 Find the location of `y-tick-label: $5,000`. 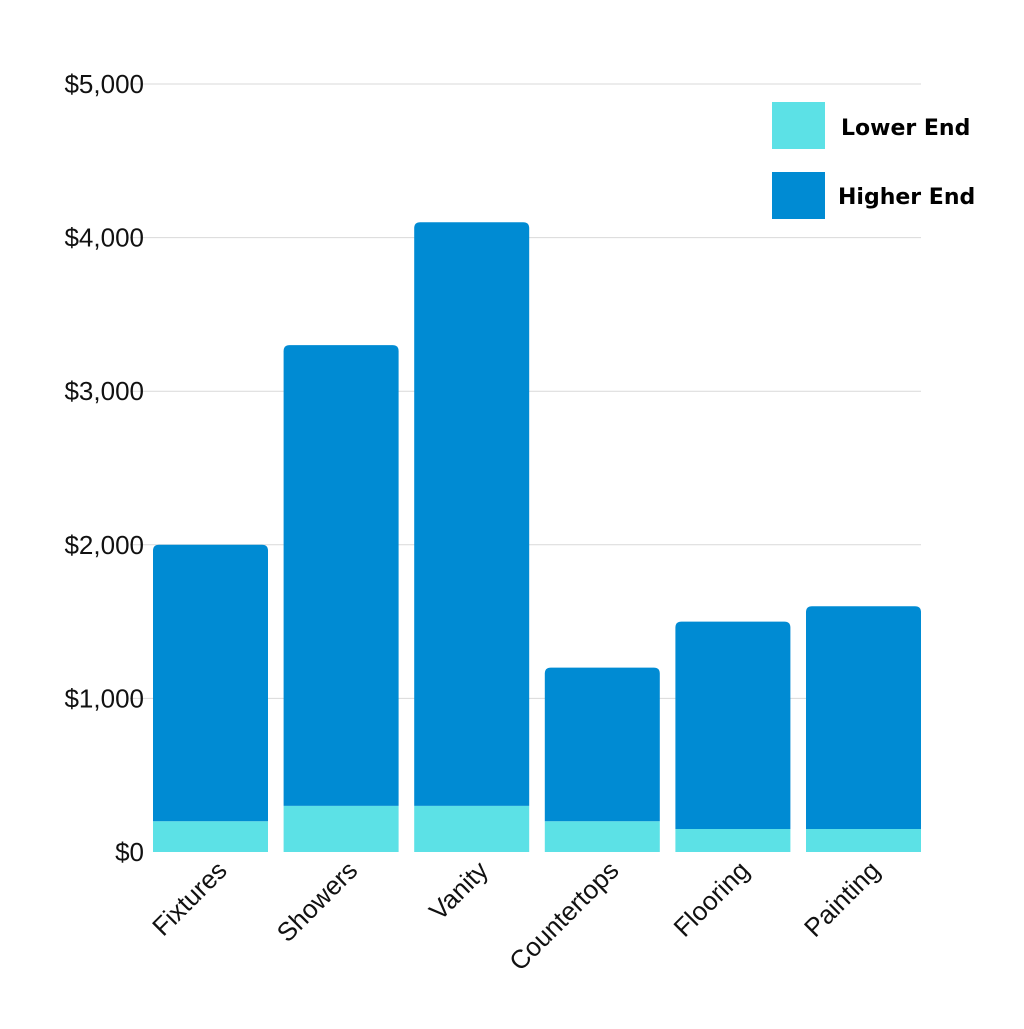

y-tick-label: $5,000 is located at coordinates (104, 84).